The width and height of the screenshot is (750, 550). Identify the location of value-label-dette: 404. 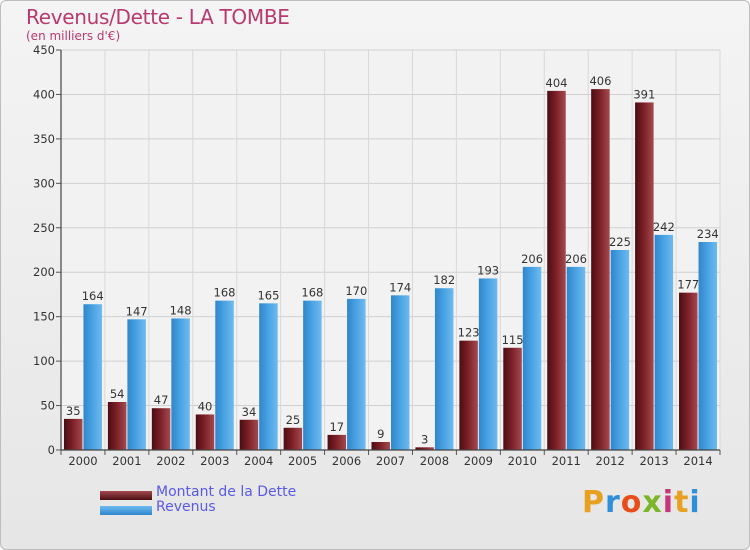
(557, 83).